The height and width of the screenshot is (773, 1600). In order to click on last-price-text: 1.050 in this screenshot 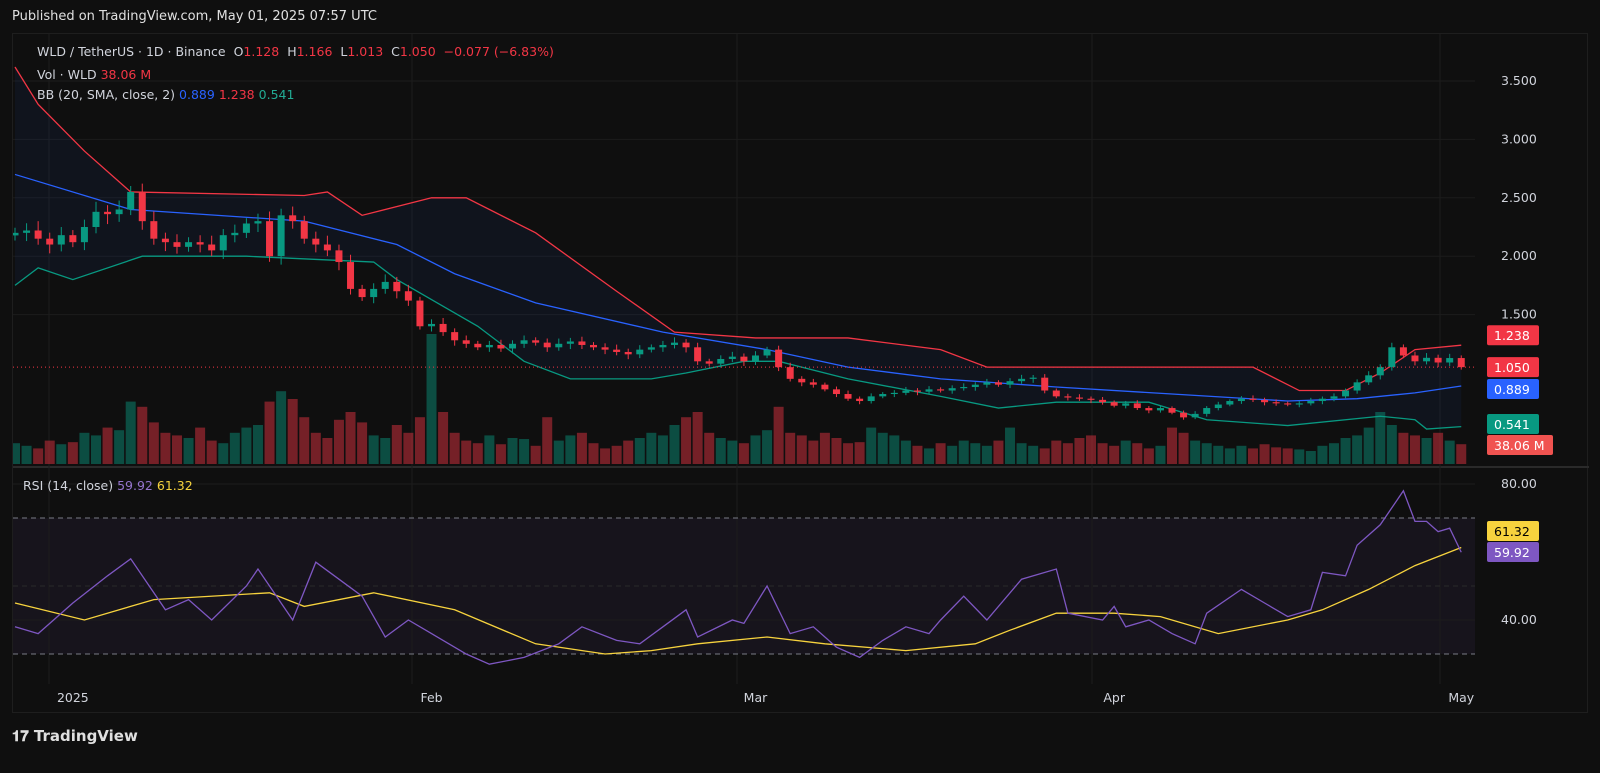, I will do `click(1512, 367)`.